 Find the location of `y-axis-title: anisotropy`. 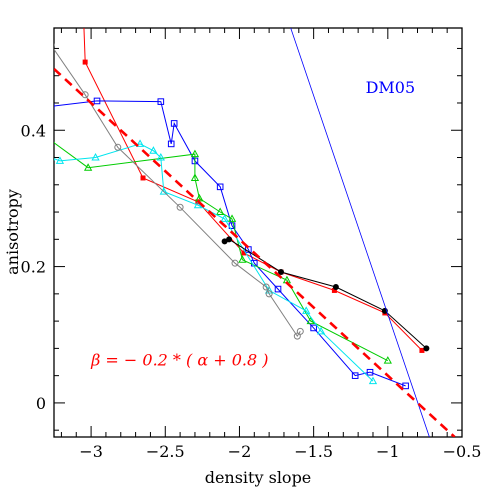

y-axis-title: anisotropy is located at coordinates (12, 232).